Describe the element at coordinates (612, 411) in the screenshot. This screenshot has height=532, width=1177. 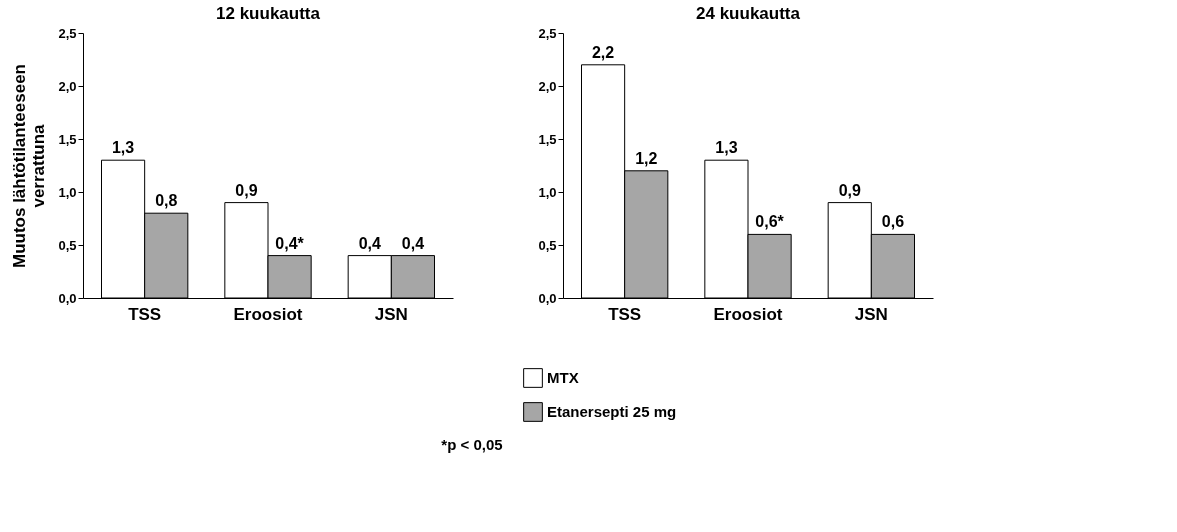
I see `legend-label: Etanersepti 25 mg` at that location.